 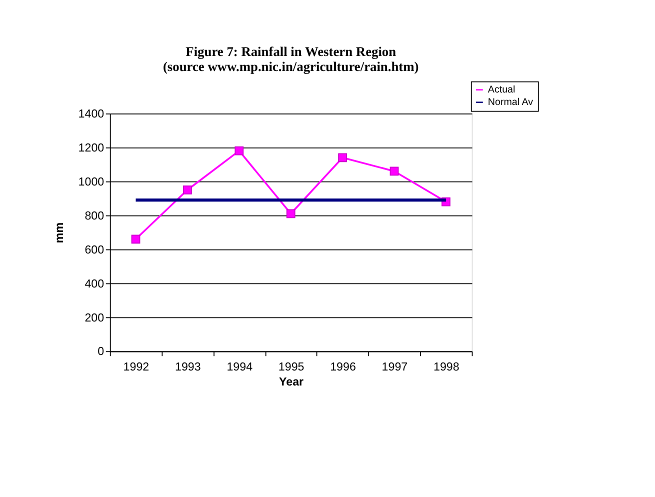 I want to click on chart-subtitle: (source www.mp.nic.in/agriculture/rain.htm), so click(x=290, y=66).